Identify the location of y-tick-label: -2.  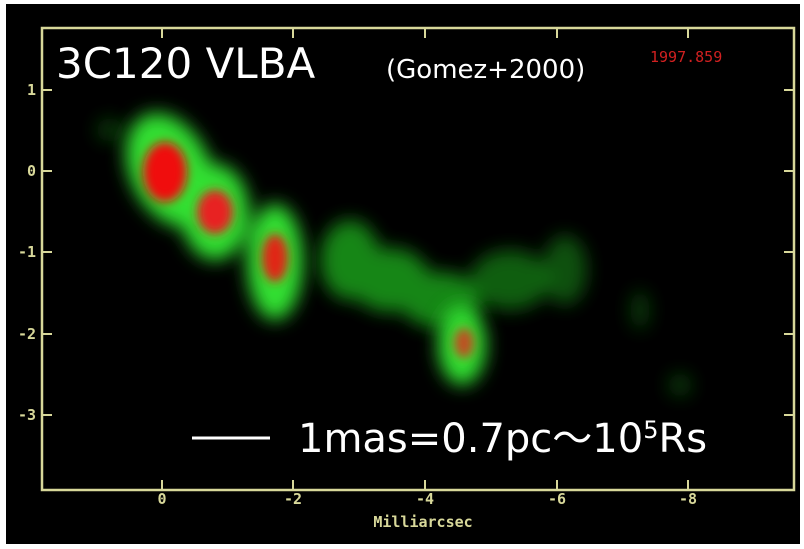
(27, 334).